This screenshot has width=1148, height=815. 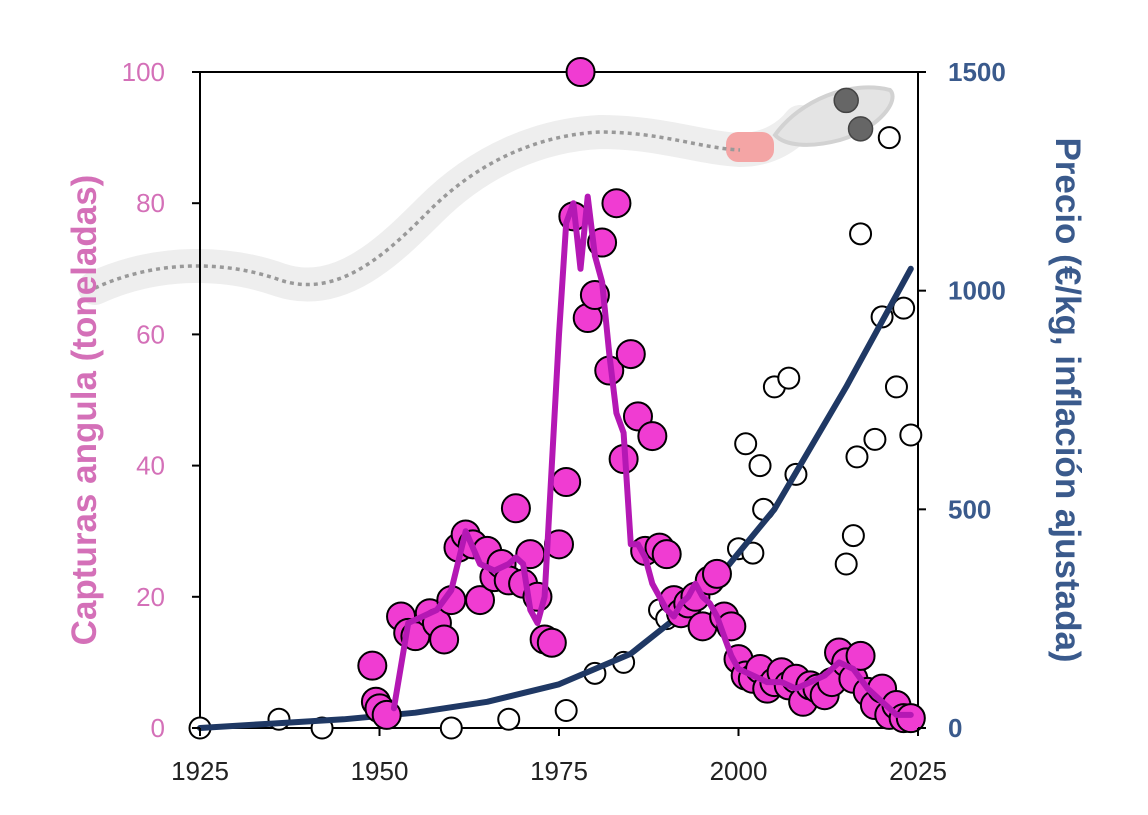 I want to click on y-left-tick-label: 40, so click(x=150, y=466).